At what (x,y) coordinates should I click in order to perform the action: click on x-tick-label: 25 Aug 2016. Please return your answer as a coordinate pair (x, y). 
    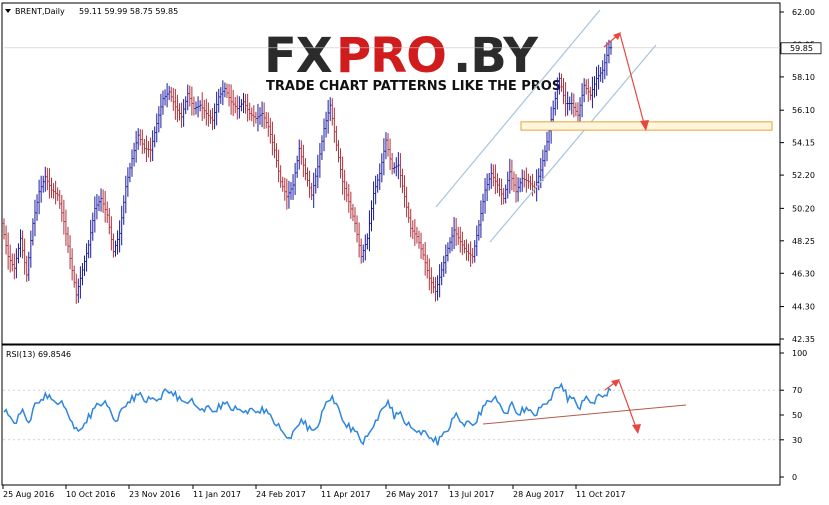
    Looking at the image, I should click on (28, 494).